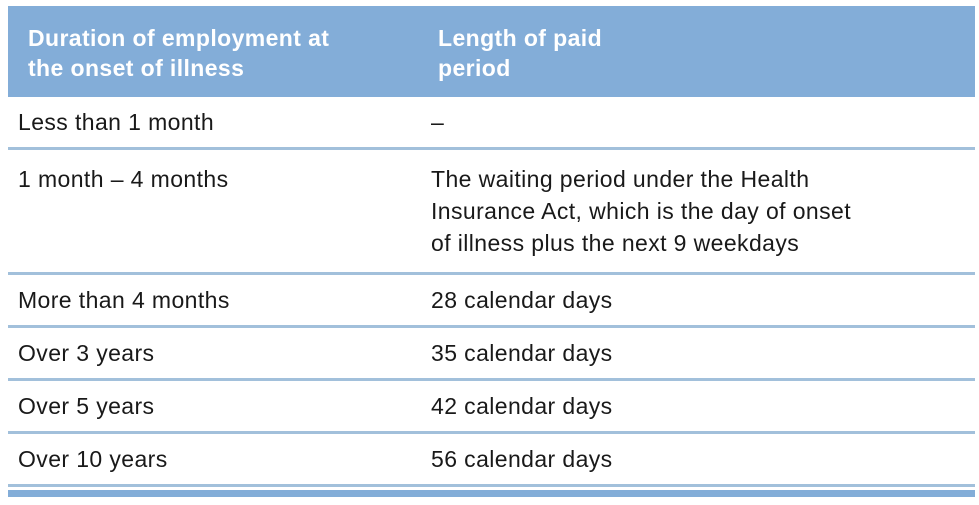 Image resolution: width=979 pixels, height=505 pixels. Describe the element at coordinates (124, 300) in the screenshot. I see `duration-cell: More than 4 months` at that location.